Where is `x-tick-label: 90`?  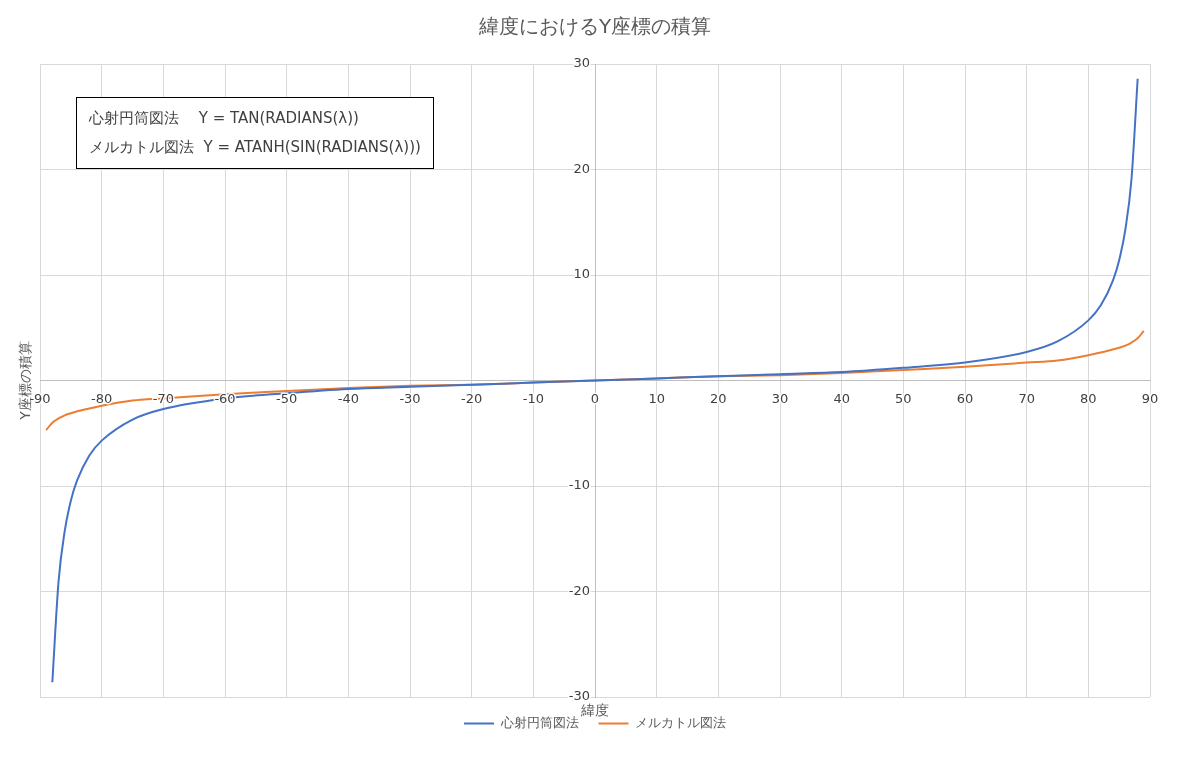
x-tick-label: 90 is located at coordinates (1150, 398).